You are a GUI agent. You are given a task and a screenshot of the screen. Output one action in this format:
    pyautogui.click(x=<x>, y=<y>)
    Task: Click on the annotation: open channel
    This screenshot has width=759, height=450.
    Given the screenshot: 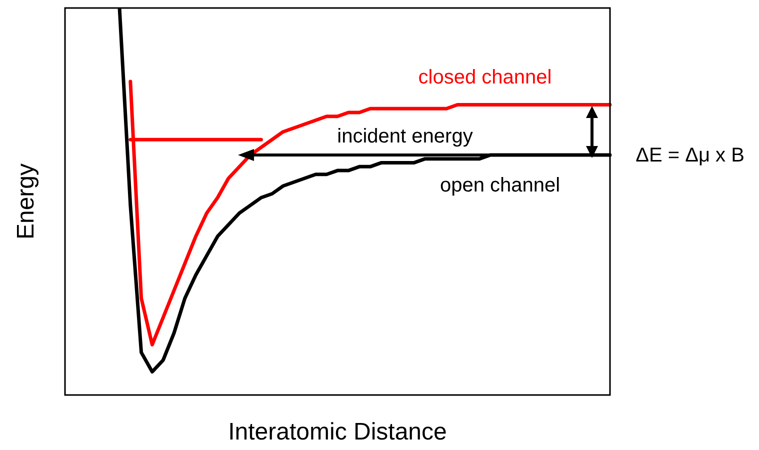 What is the action you would take?
    pyautogui.click(x=500, y=185)
    